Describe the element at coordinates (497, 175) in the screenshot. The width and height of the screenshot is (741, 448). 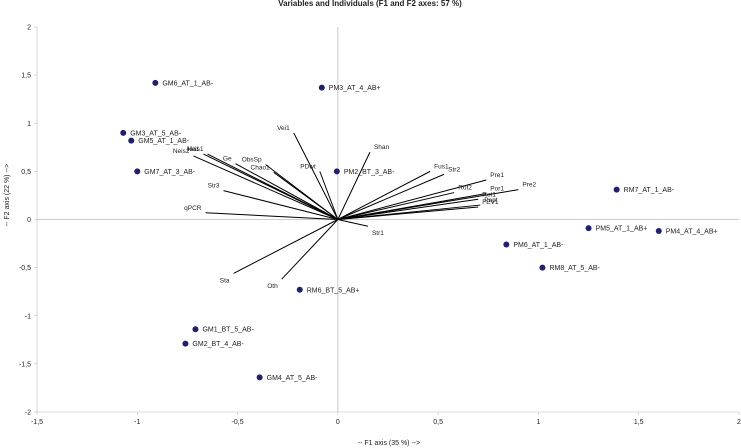
I see `variable-label: Pre1` at that location.